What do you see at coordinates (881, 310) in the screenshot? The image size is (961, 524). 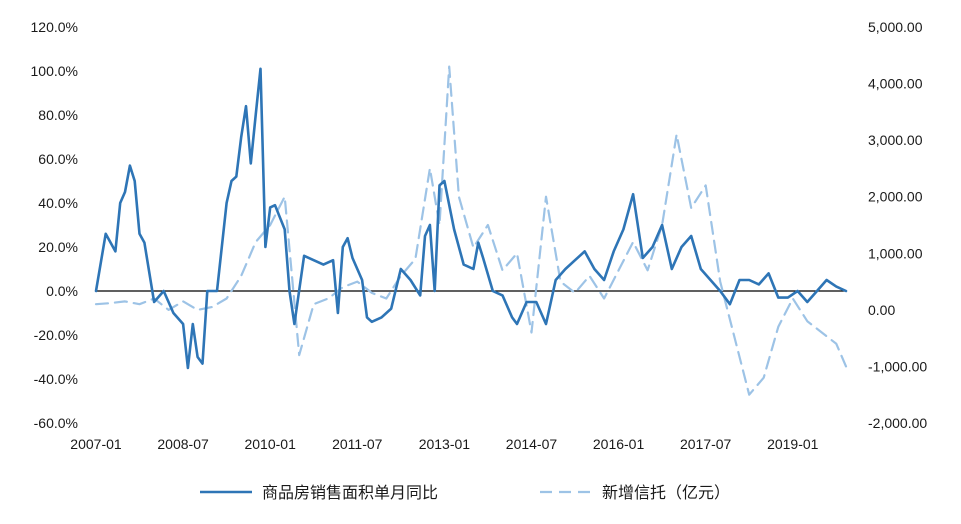 I see `y-right-tick-label: 0.00` at bounding box center [881, 310].